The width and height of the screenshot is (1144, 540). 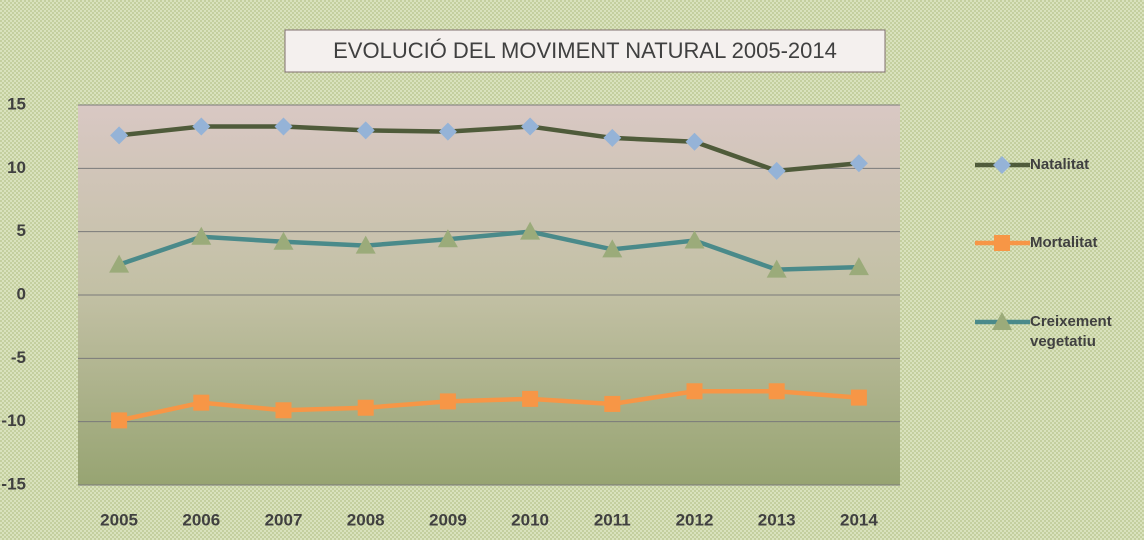 What do you see at coordinates (1060, 164) in the screenshot?
I see `legend-label: Natalitat` at bounding box center [1060, 164].